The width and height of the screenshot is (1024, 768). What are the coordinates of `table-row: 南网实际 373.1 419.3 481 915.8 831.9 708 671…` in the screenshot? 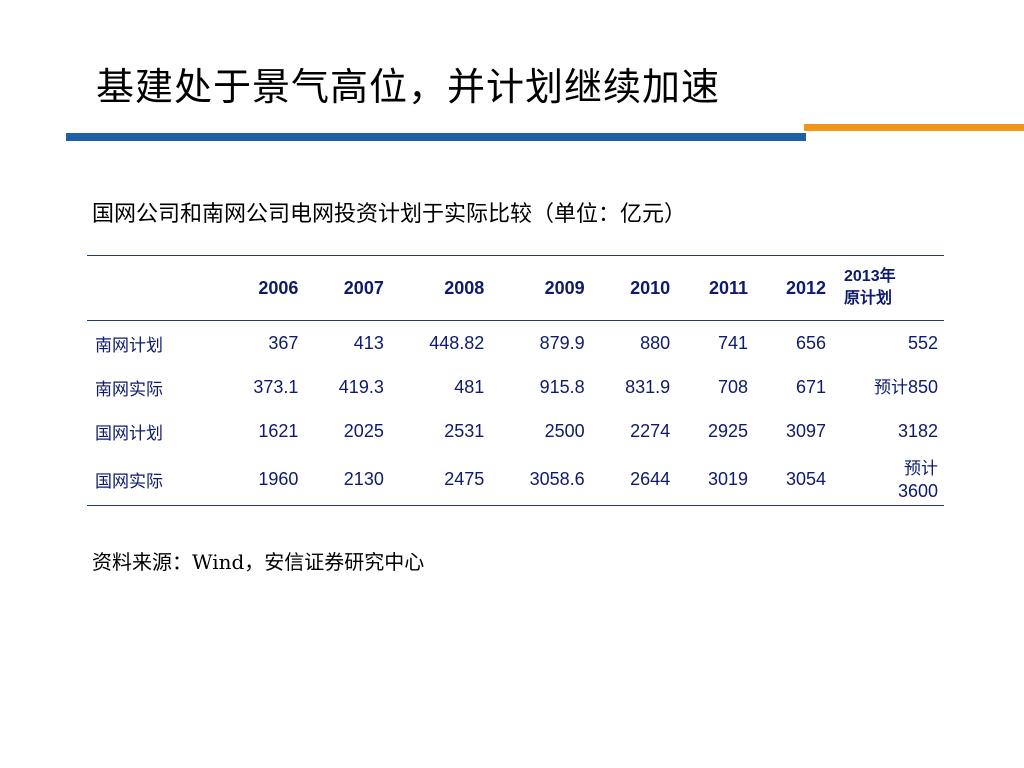 It's located at (515, 387).